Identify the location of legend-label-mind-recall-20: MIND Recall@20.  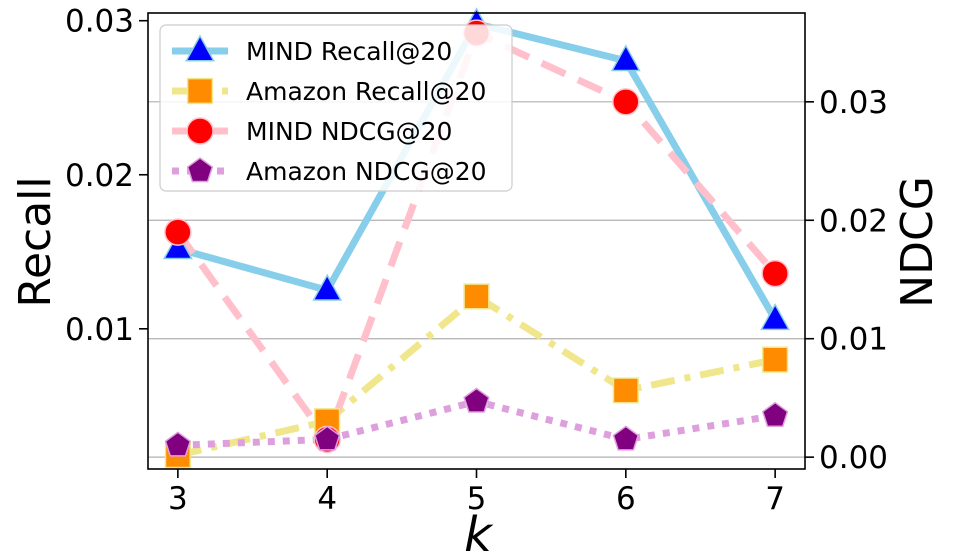
(349, 51).